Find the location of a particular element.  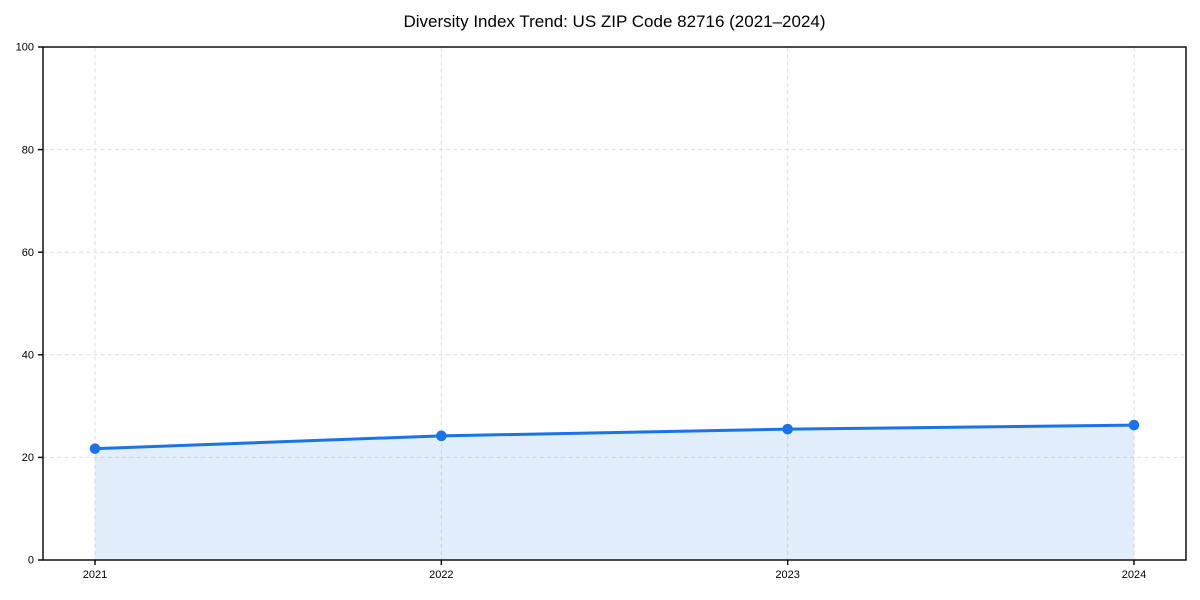

y-tick-label: 60 is located at coordinates (28, 253).